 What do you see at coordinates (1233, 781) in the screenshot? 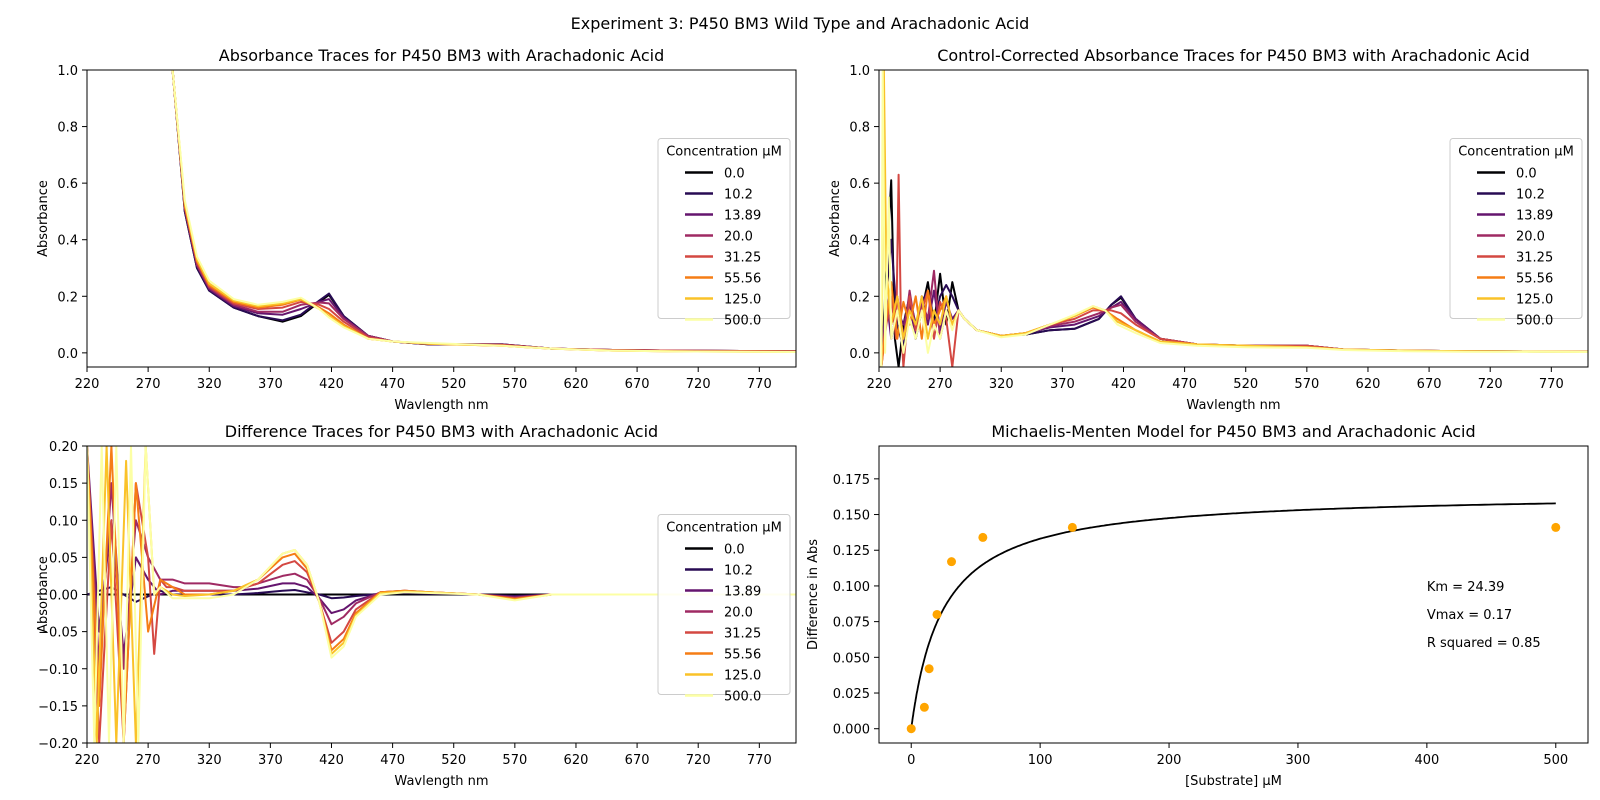
I see `x-axis-label: [Substrate] µM` at bounding box center [1233, 781].